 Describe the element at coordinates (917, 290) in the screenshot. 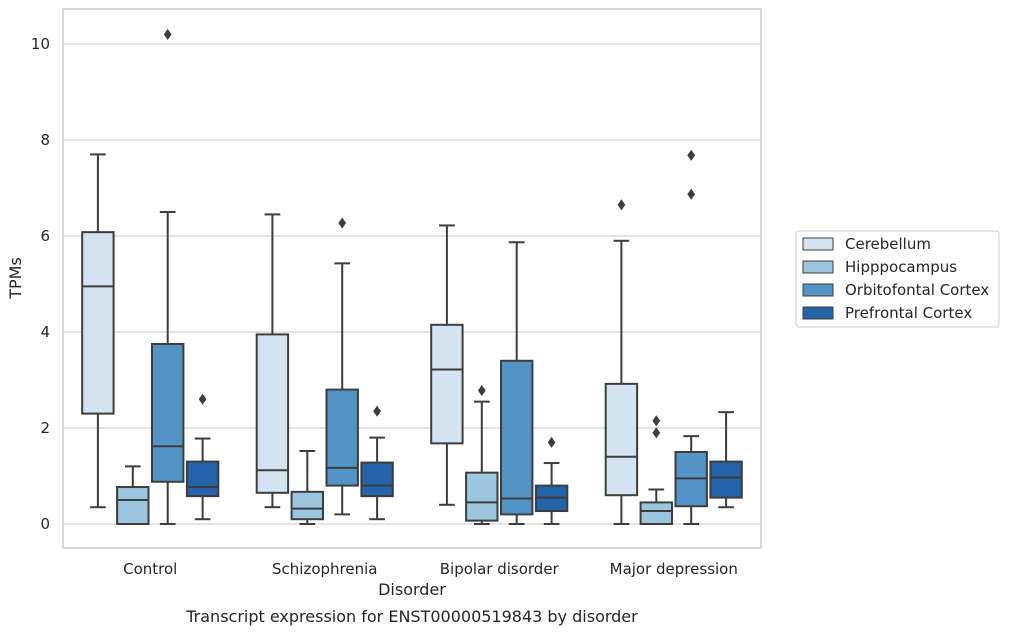

I see `legend-label: Orbitofontal Cortex` at that location.